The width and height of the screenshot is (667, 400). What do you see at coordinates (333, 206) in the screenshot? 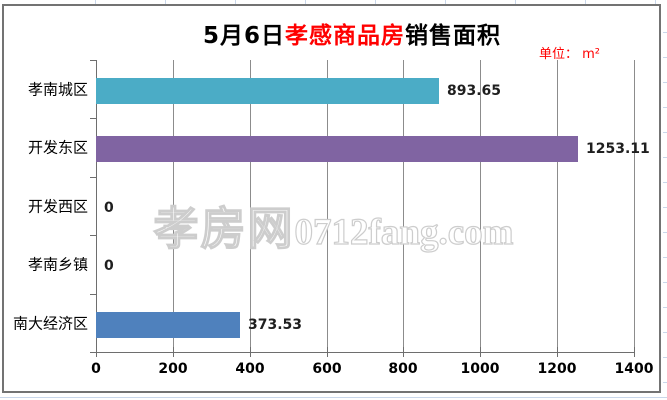
I see `bar-row: 开发西区 0` at bounding box center [333, 206].